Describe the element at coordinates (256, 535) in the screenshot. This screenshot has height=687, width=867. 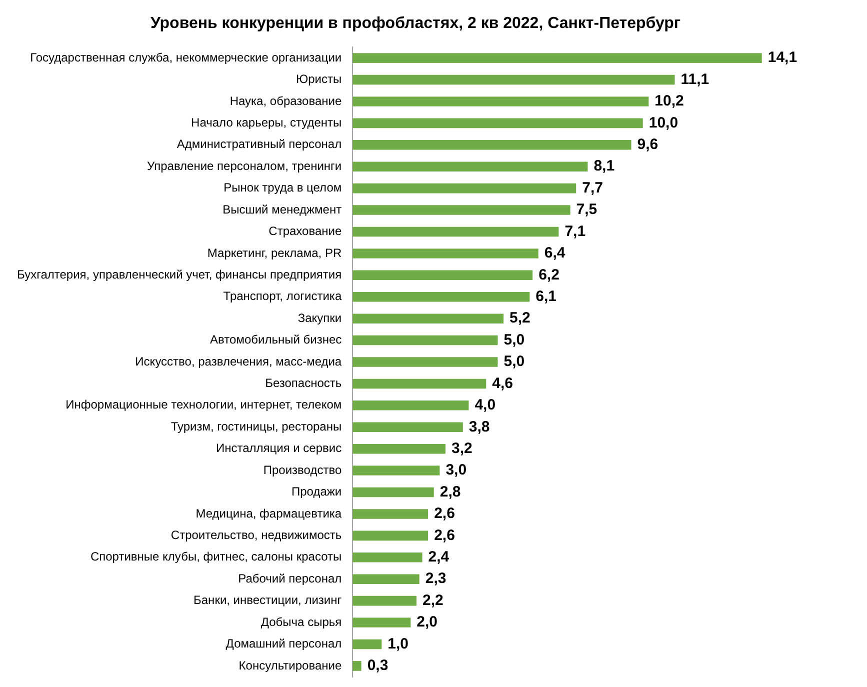
I see `y-tick-label: Строительство, недвижимость` at that location.